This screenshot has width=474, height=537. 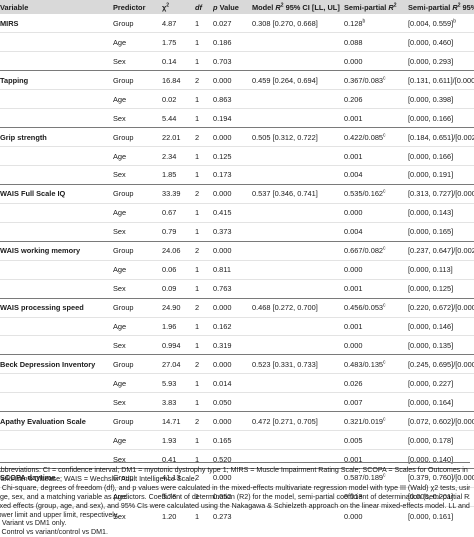 I want to click on semi-partial-ci-cell: [0.000, 0.161], so click(x=441, y=515).